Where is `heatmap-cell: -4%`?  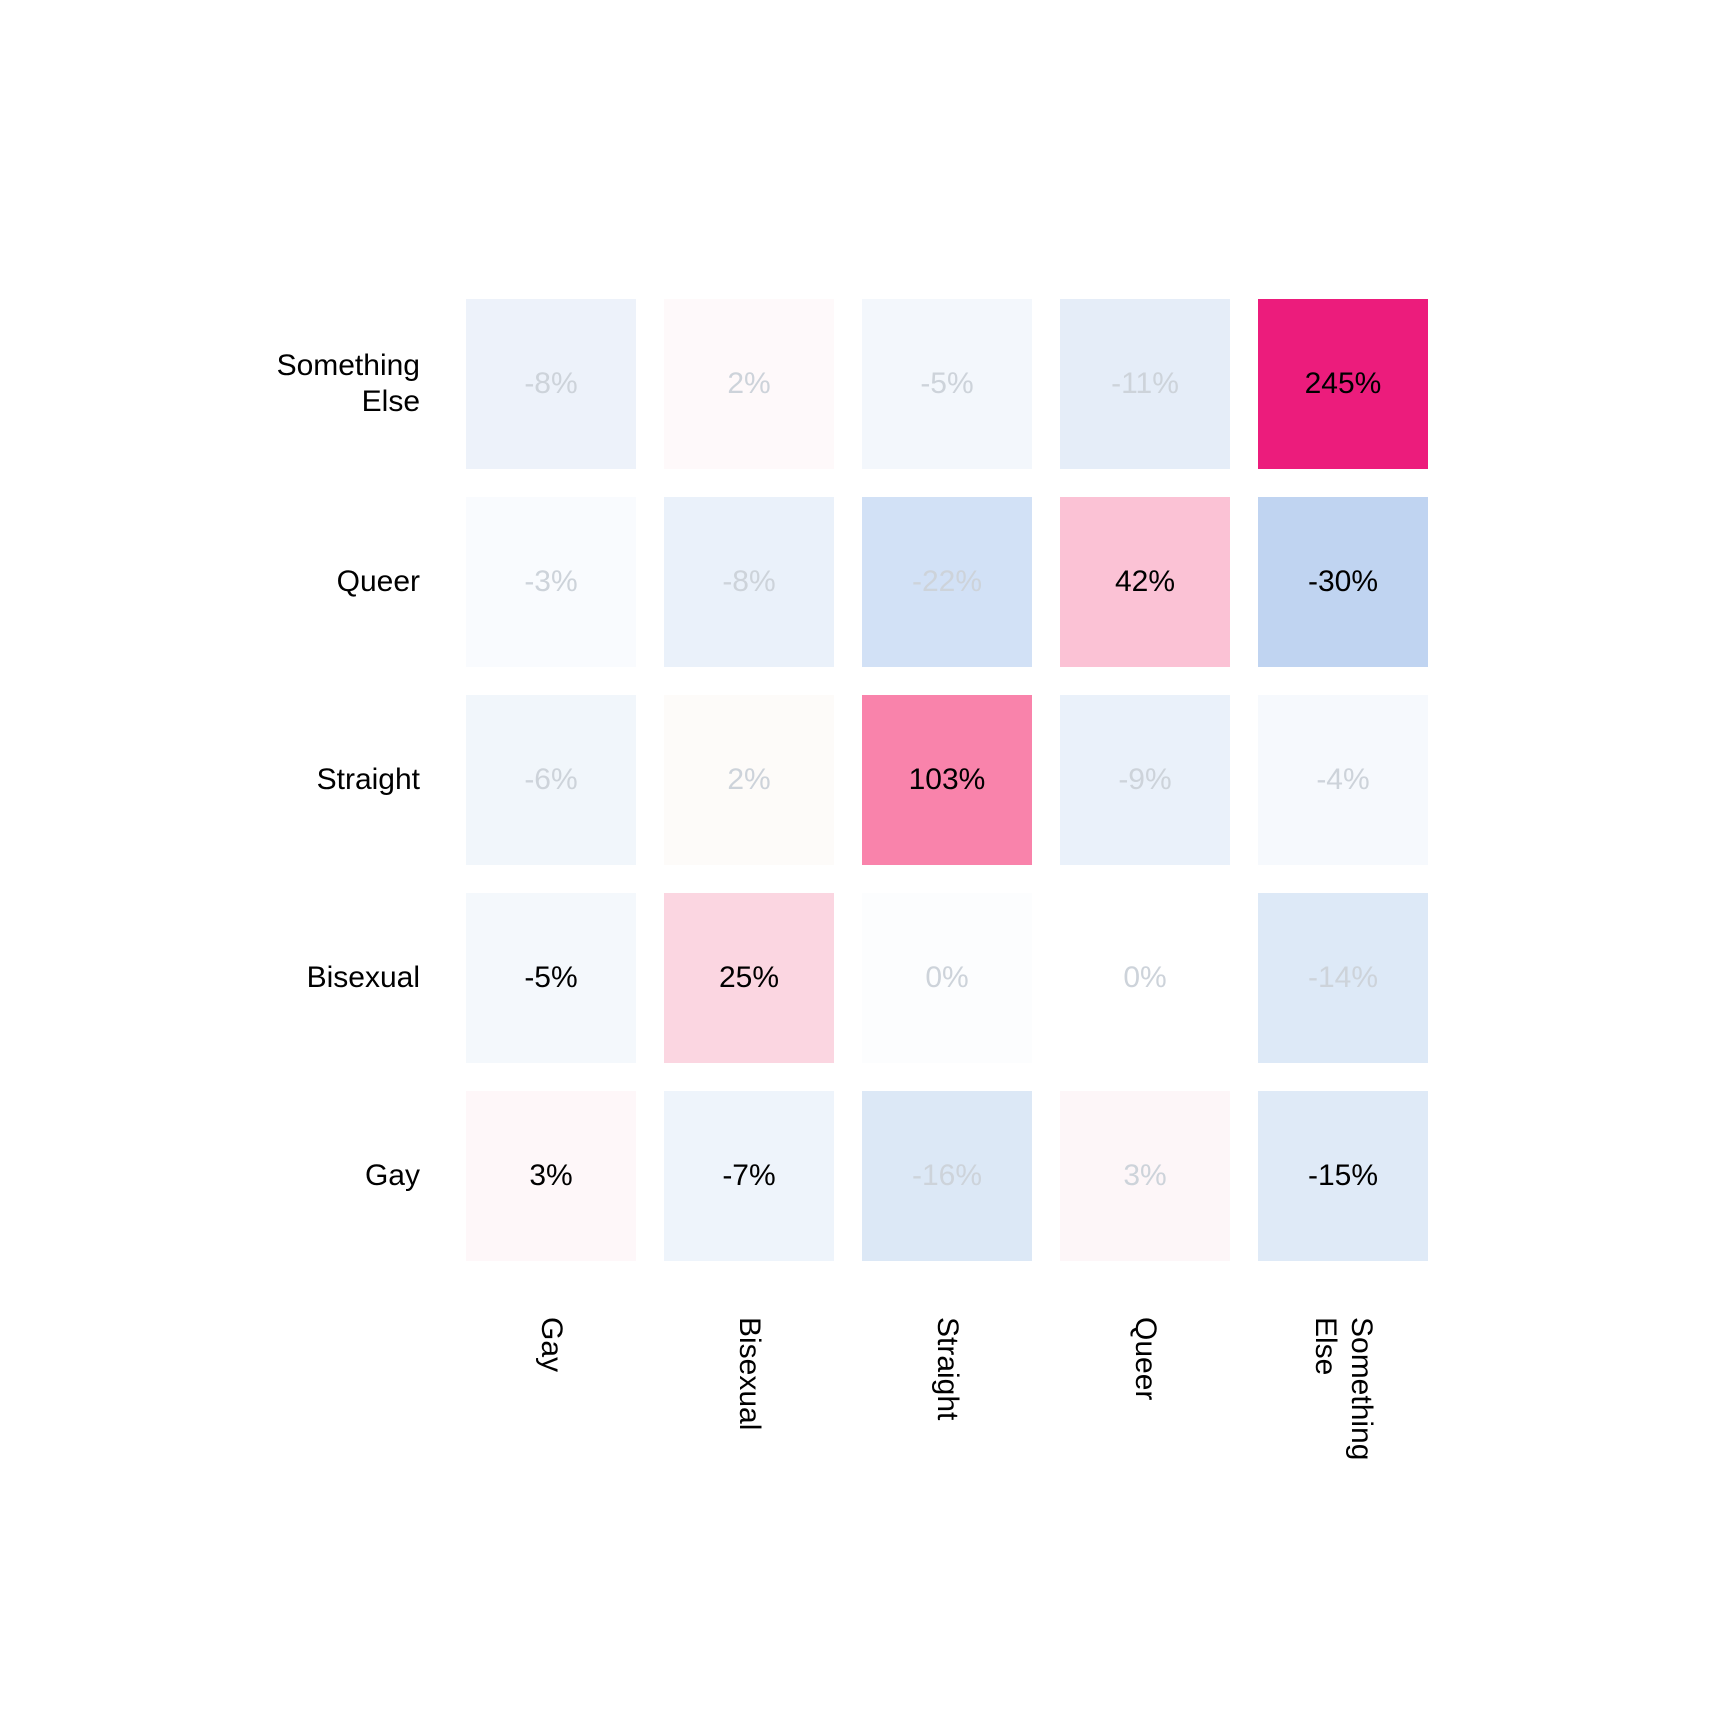 heatmap-cell: -4% is located at coordinates (1343, 780).